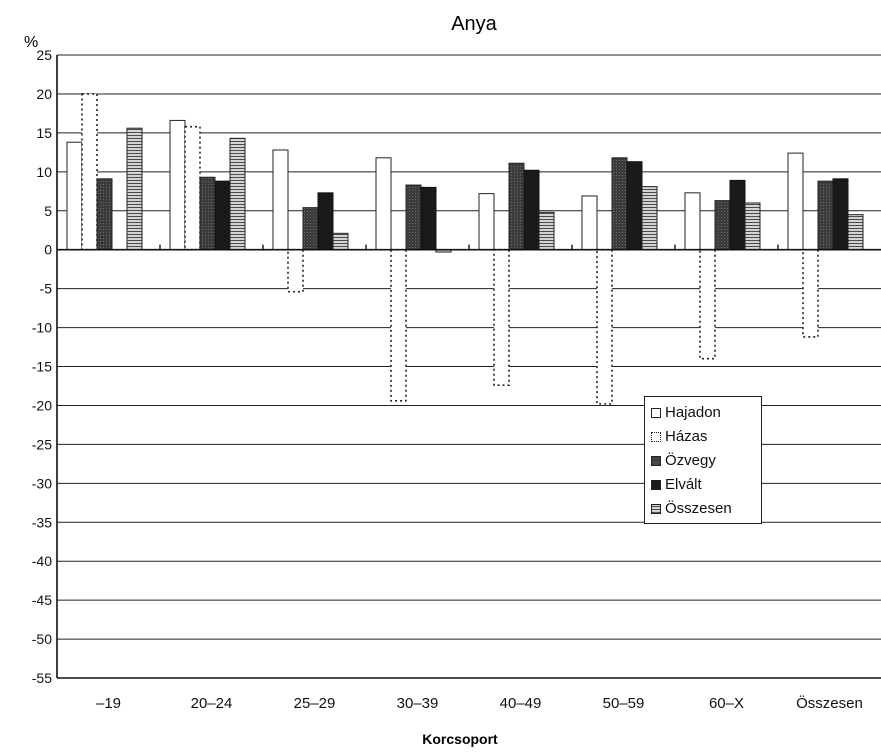  Describe the element at coordinates (698, 508) in the screenshot. I see `legend-label-osszesen: Összesen` at that location.